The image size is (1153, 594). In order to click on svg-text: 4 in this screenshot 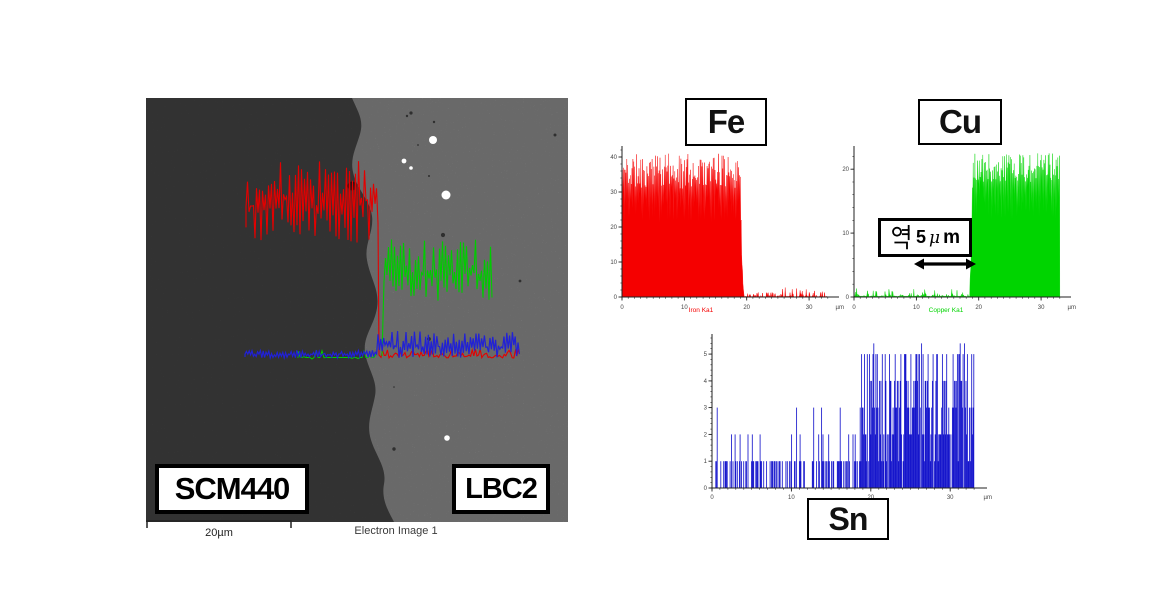, I will do `click(706, 382)`.